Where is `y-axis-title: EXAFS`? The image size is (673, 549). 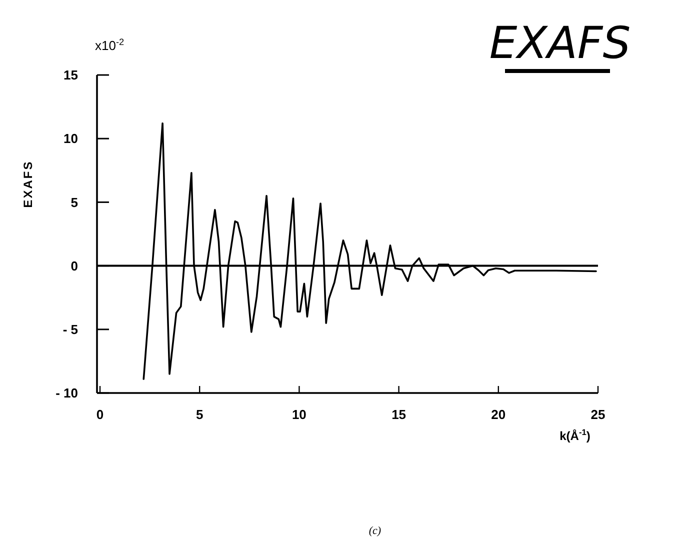 y-axis-title: EXAFS is located at coordinates (28, 184).